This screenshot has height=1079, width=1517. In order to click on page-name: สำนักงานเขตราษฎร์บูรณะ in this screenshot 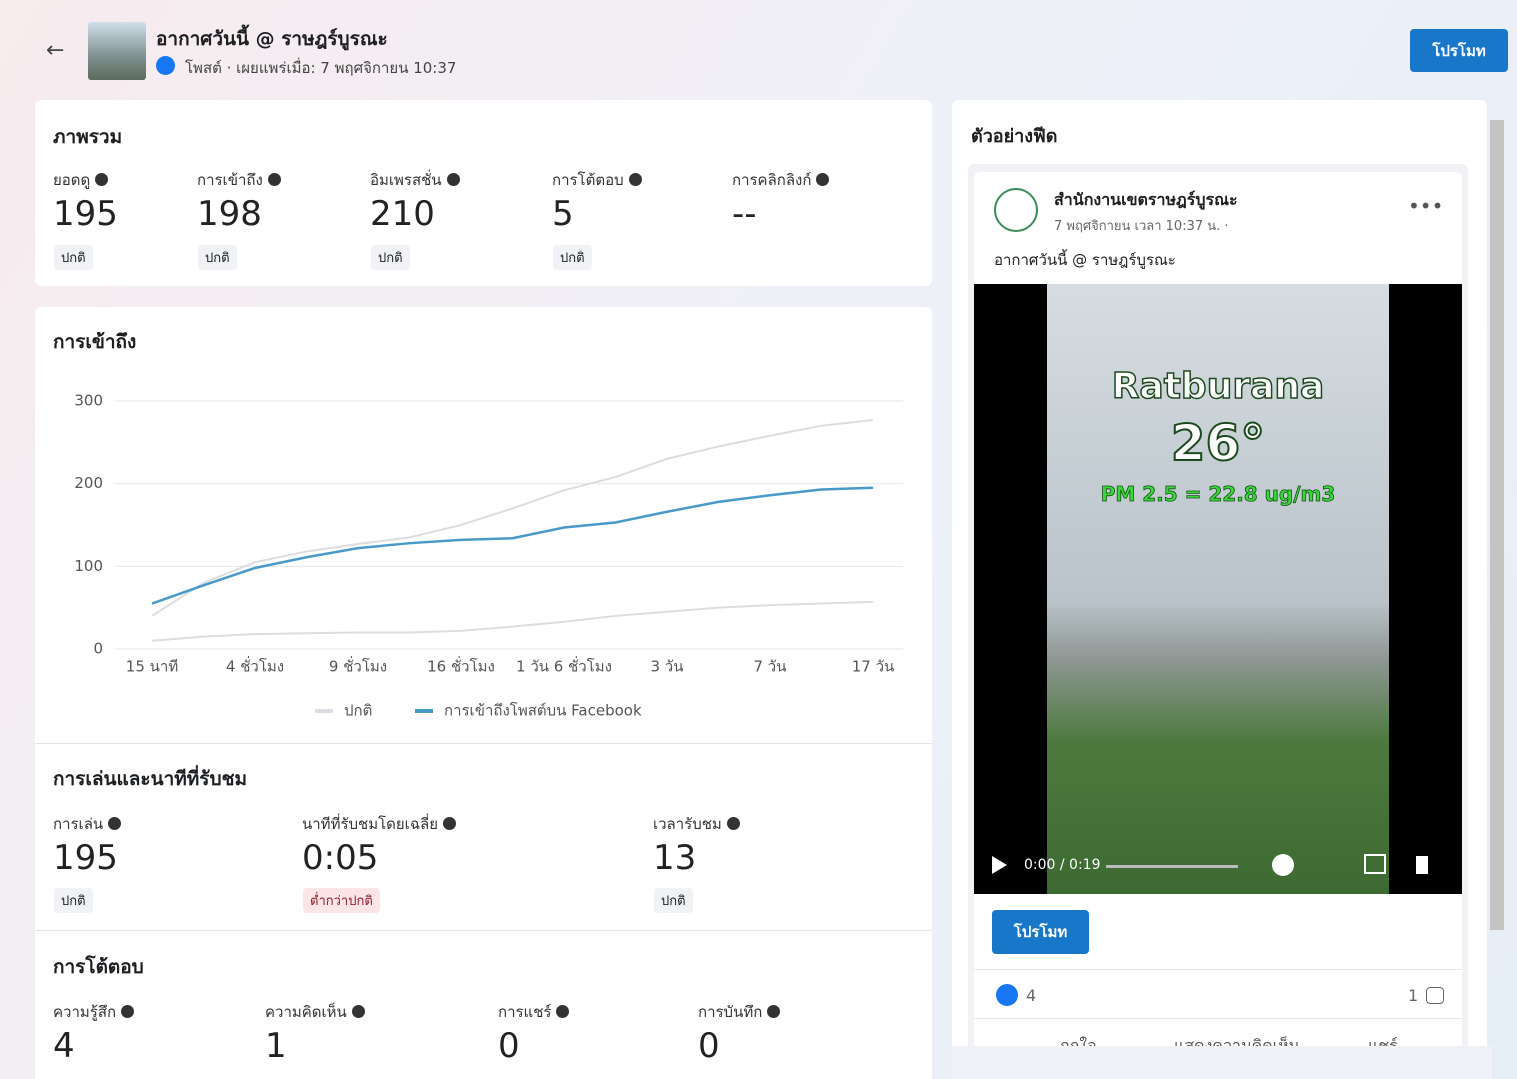, I will do `click(1146, 199)`.